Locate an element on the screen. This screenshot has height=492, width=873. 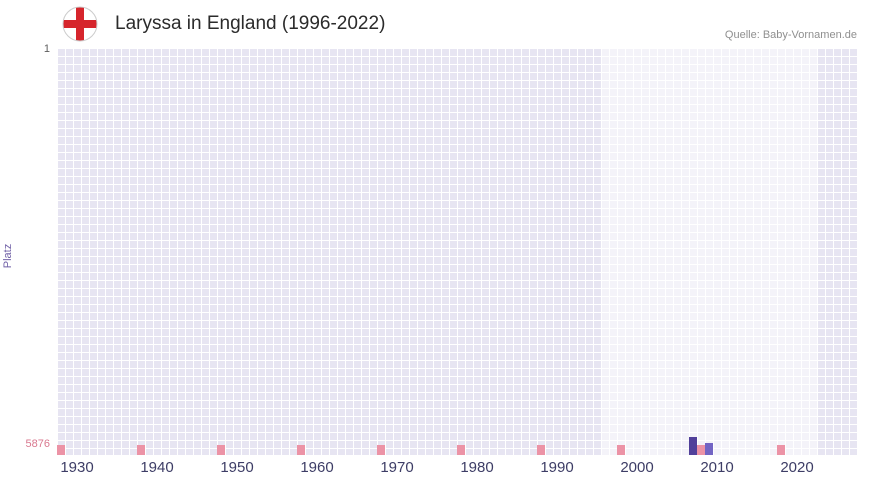
x-tick-label: 1970 is located at coordinates (397, 467).